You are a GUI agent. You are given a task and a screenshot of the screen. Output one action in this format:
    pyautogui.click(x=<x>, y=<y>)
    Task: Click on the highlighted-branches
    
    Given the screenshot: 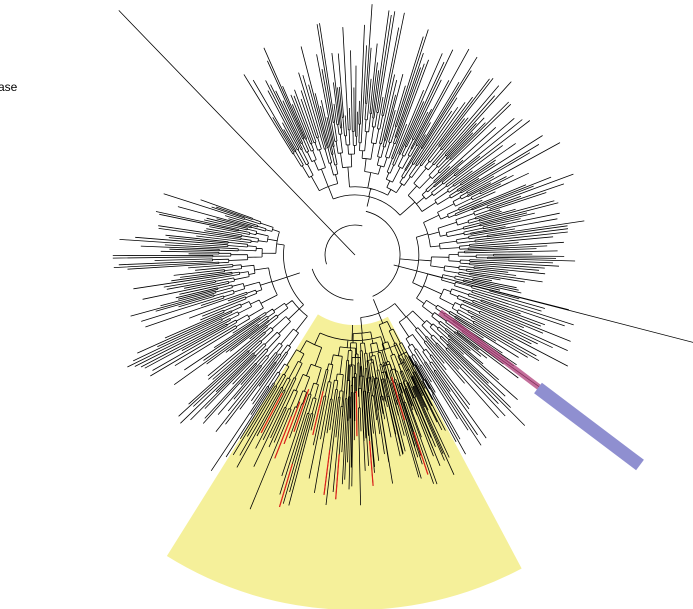 What is the action you would take?
    pyautogui.click(x=344, y=442)
    